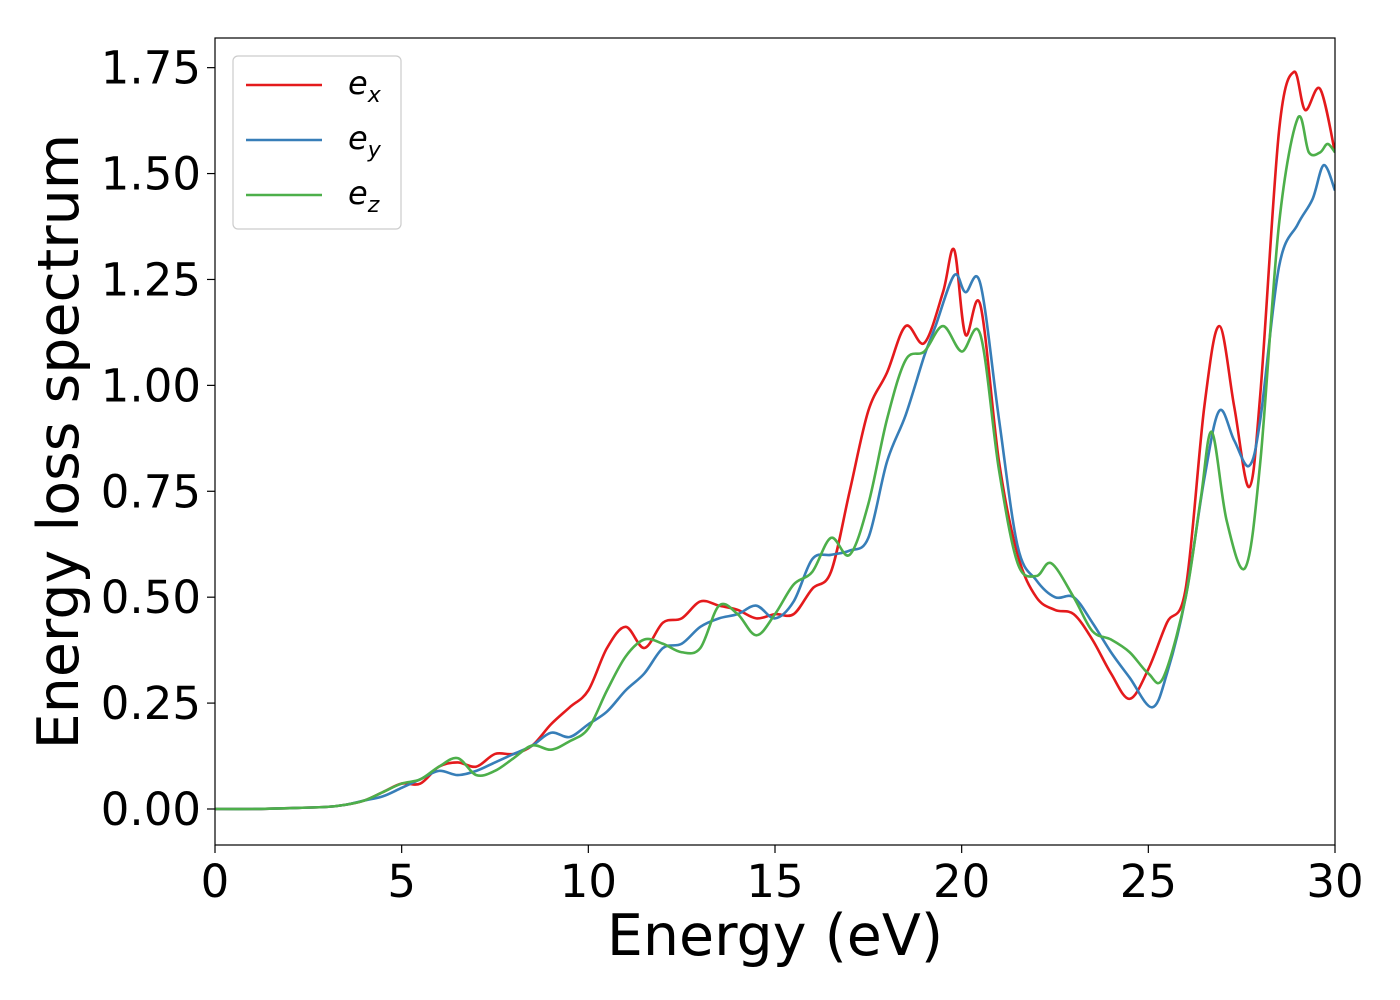  Describe the element at coordinates (59, 442) in the screenshot. I see `y-axis-label: Energy loss spectrum` at that location.